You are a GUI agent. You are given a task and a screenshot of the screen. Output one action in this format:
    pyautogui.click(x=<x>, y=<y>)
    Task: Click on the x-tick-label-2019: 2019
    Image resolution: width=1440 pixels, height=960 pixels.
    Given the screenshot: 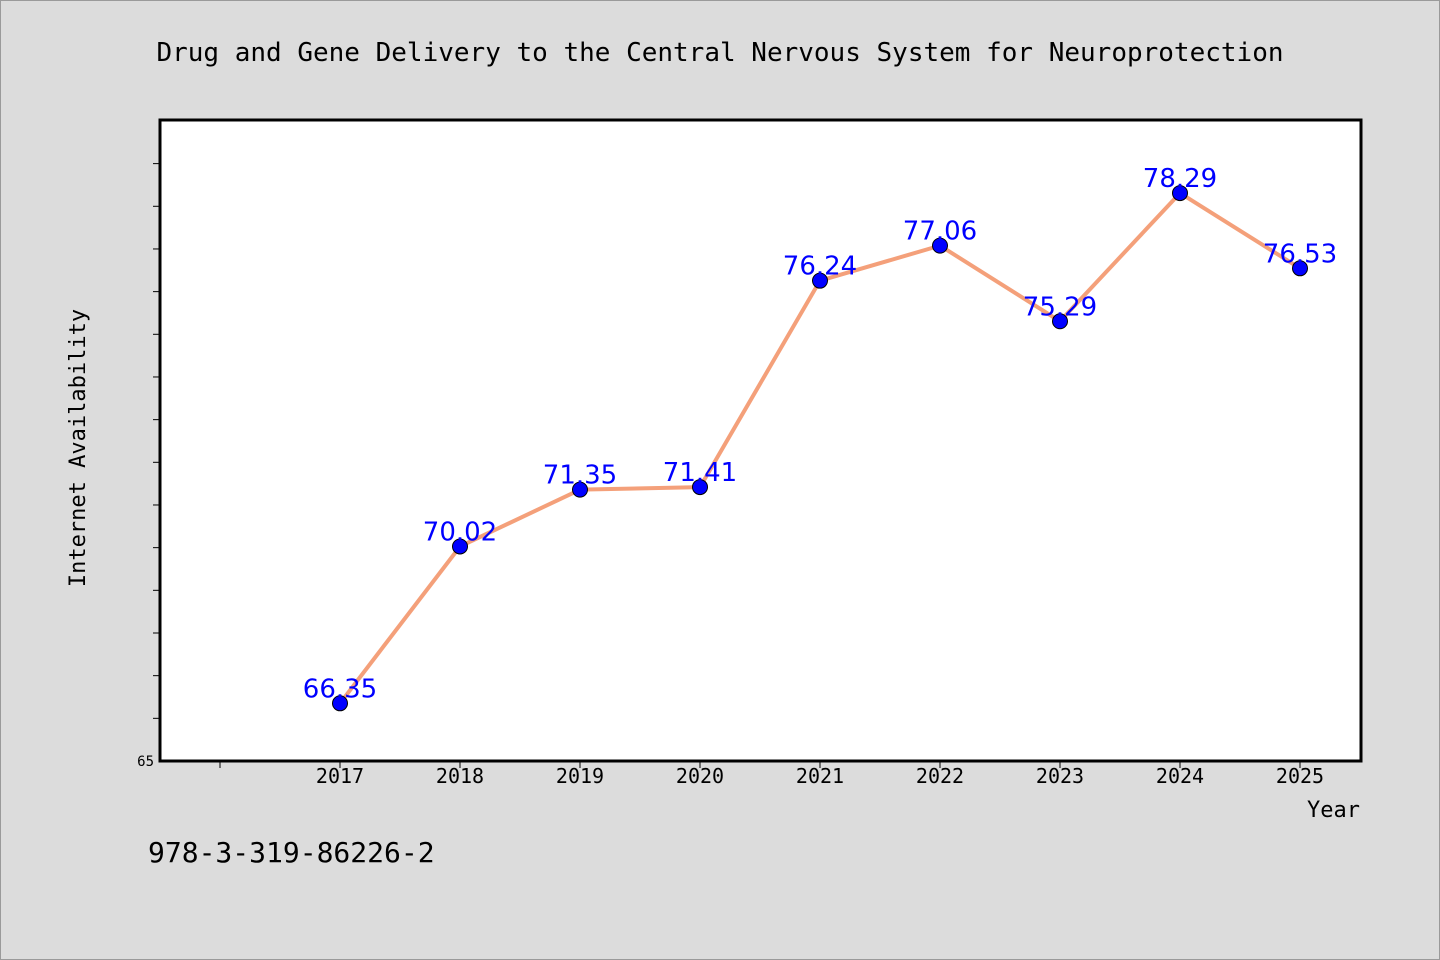 What is the action you would take?
    pyautogui.click(x=580, y=776)
    